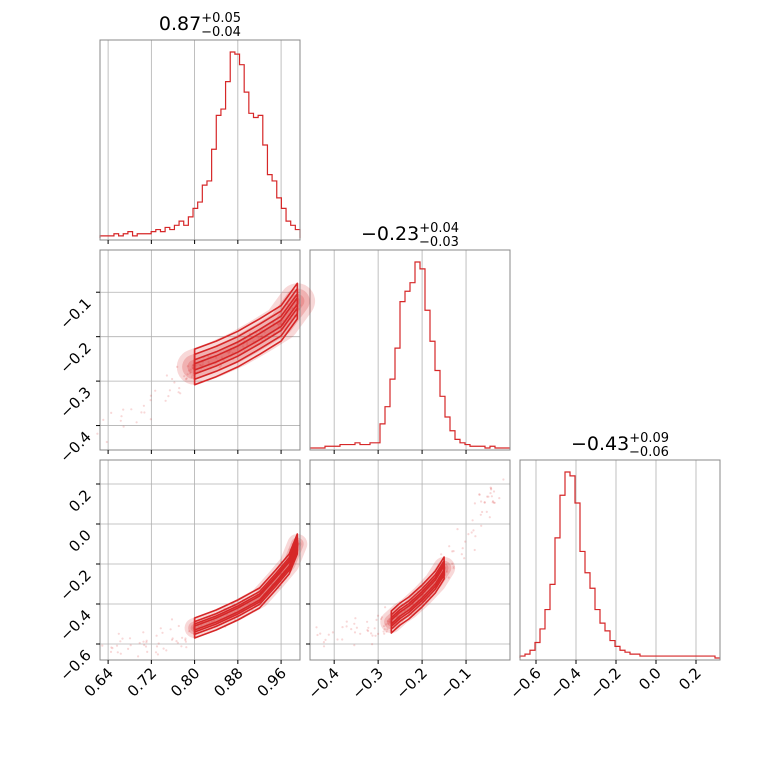 Image resolution: width=760 pixels, height=760 pixels. Describe the element at coordinates (455, 683) in the screenshot. I see `x-tick-label: −0.1` at that location.